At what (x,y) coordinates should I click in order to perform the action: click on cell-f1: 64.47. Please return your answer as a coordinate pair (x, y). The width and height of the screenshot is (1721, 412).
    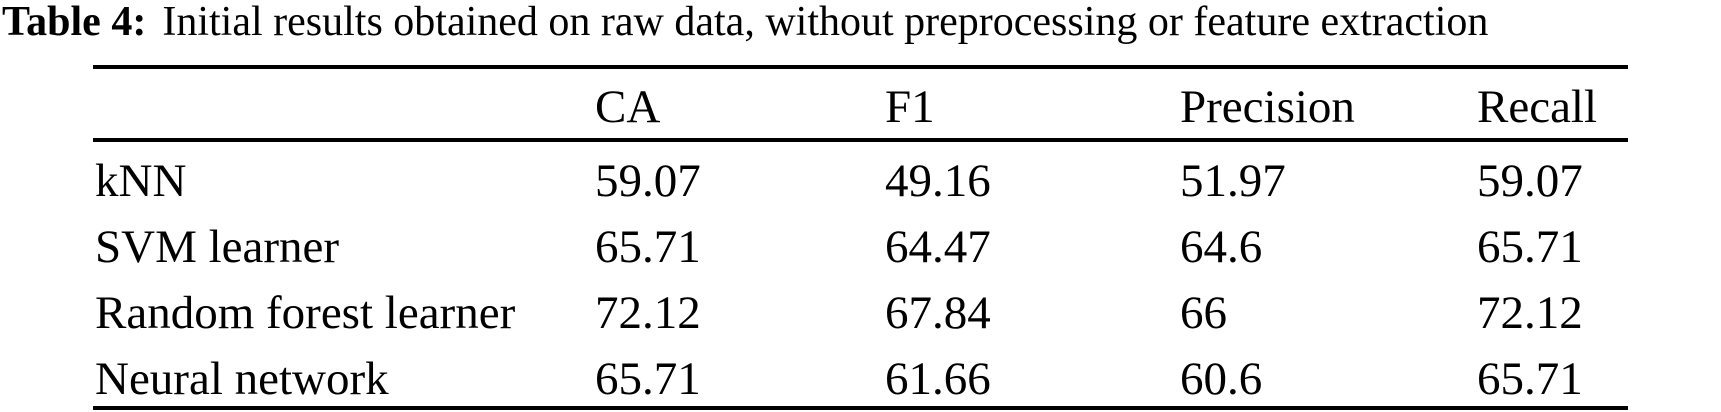
    Looking at the image, I should click on (938, 247).